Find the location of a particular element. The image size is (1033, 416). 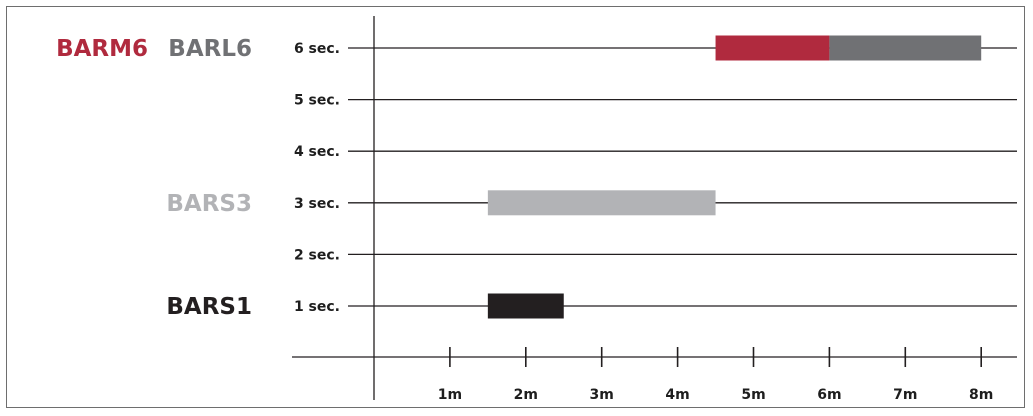

bar-bars3 is located at coordinates (601, 203).